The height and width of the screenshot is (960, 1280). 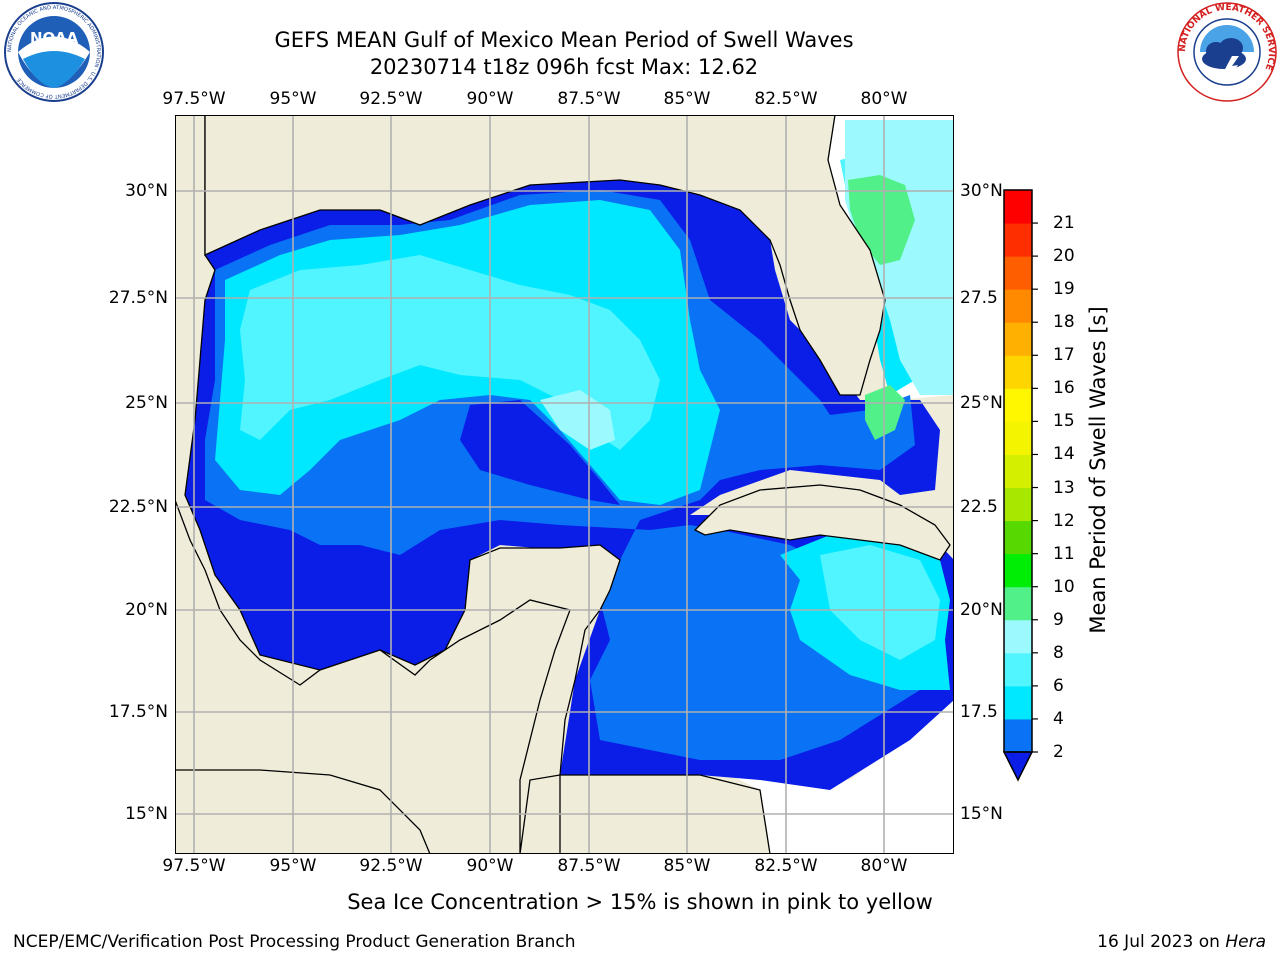 I want to click on lon-tick-top: 90°W, so click(x=490, y=99).